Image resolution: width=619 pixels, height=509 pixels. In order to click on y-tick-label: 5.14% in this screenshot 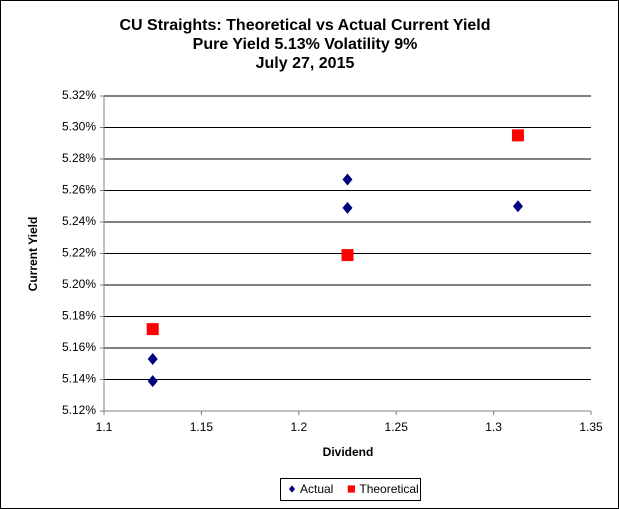, I will do `click(79, 379)`.